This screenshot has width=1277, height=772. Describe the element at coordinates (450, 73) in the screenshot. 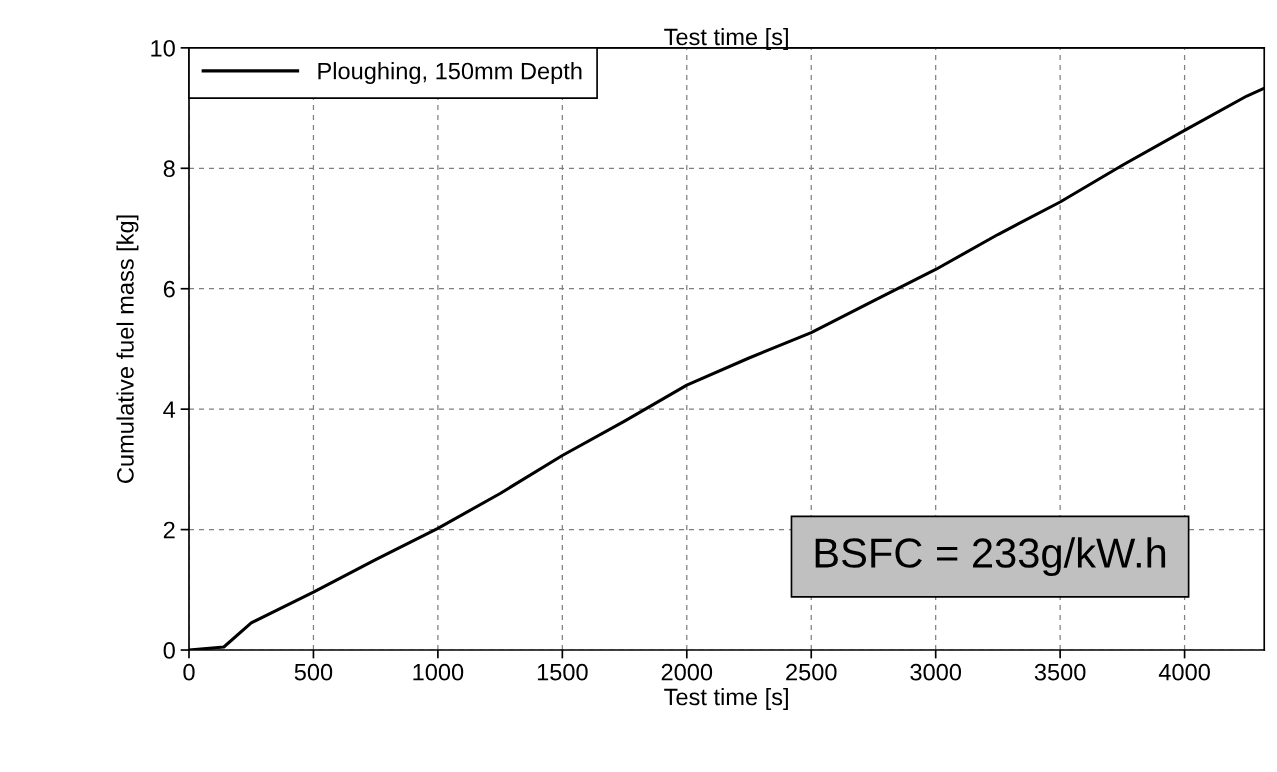

I see `legend-label: Ploughing, 150mm Depth` at that location.